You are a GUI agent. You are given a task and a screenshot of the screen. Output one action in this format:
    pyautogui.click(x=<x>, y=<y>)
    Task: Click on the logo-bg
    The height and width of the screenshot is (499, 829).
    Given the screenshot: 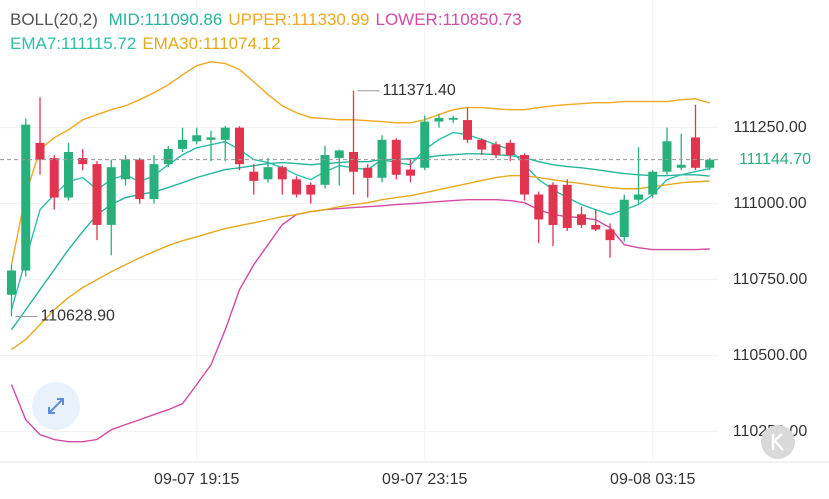 What is the action you would take?
    pyautogui.click(x=778, y=442)
    